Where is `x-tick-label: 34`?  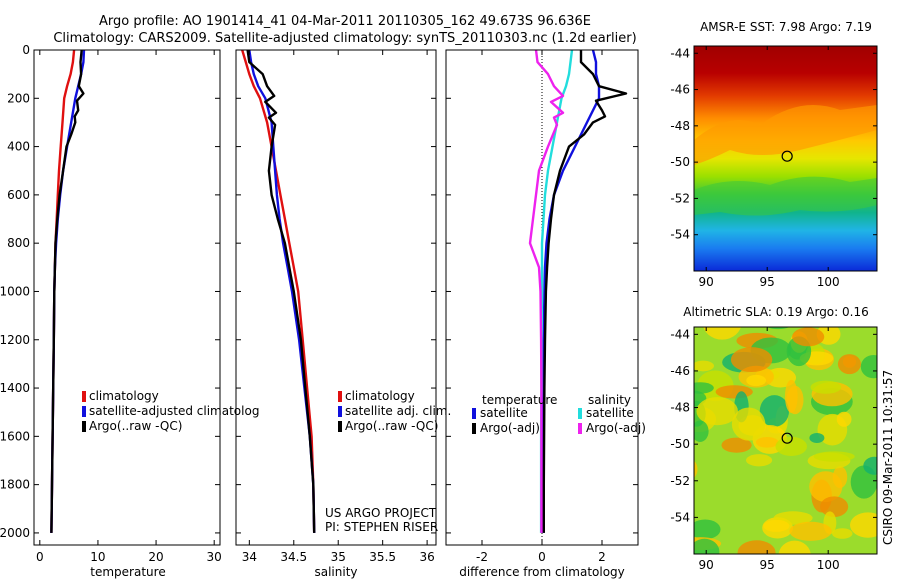
x-tick-label: 34 is located at coordinates (249, 557).